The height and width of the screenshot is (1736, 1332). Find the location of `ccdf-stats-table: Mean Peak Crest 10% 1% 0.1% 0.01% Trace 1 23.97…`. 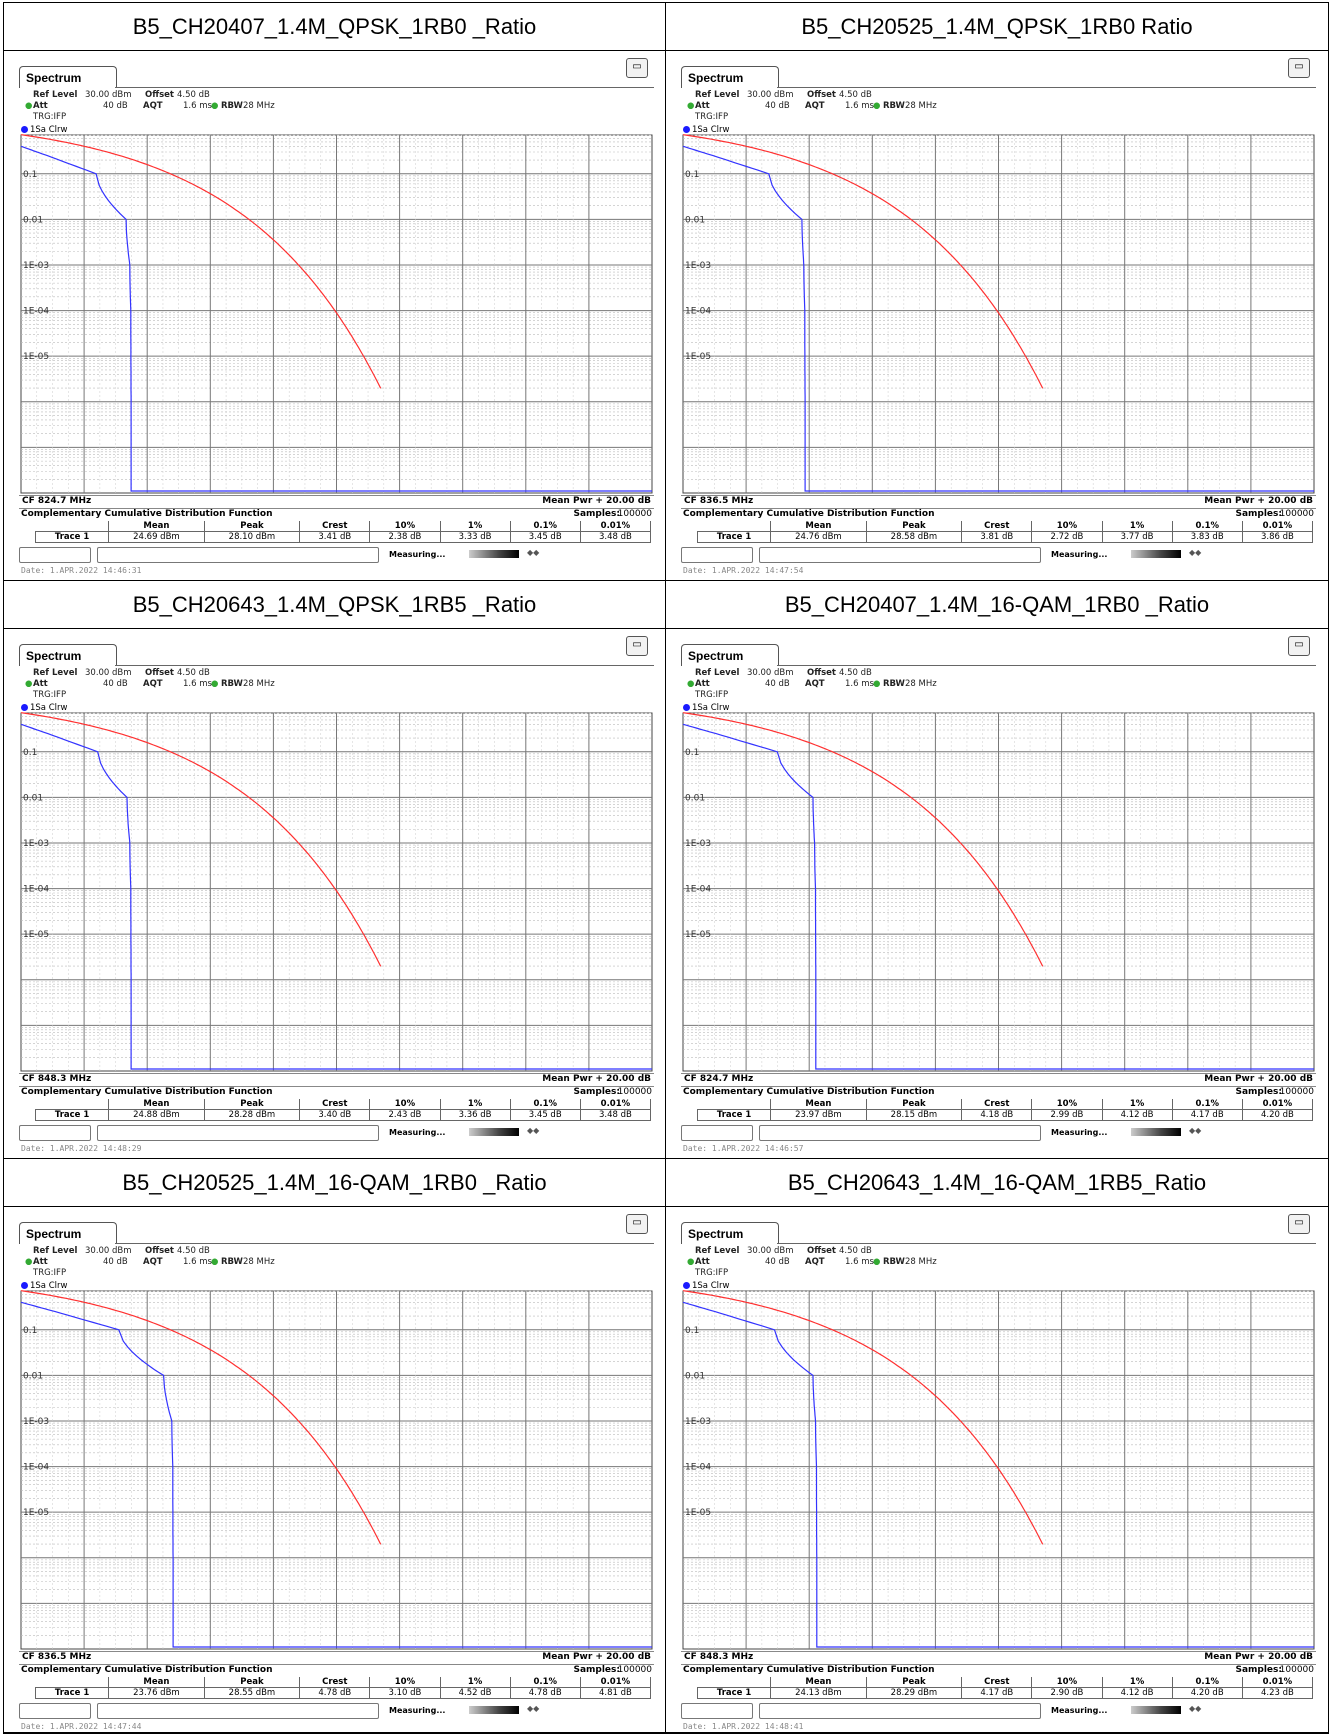

ccdf-stats-table: Mean Peak Crest 10% 1% 0.1% 0.01% Trace 1 23.97… is located at coordinates (1005, 1110).